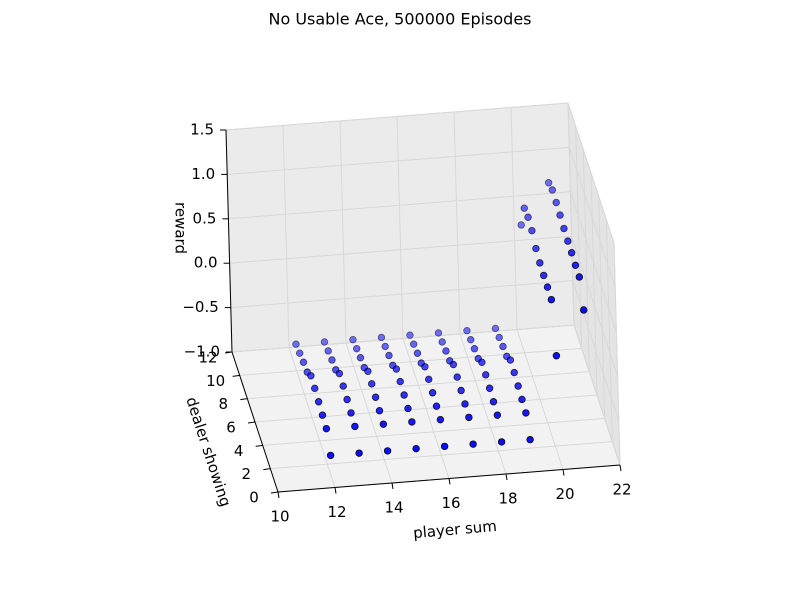 The width and height of the screenshot is (800, 600). Describe the element at coordinates (507, 499) in the screenshot. I see `x-tick-label: 18` at that location.